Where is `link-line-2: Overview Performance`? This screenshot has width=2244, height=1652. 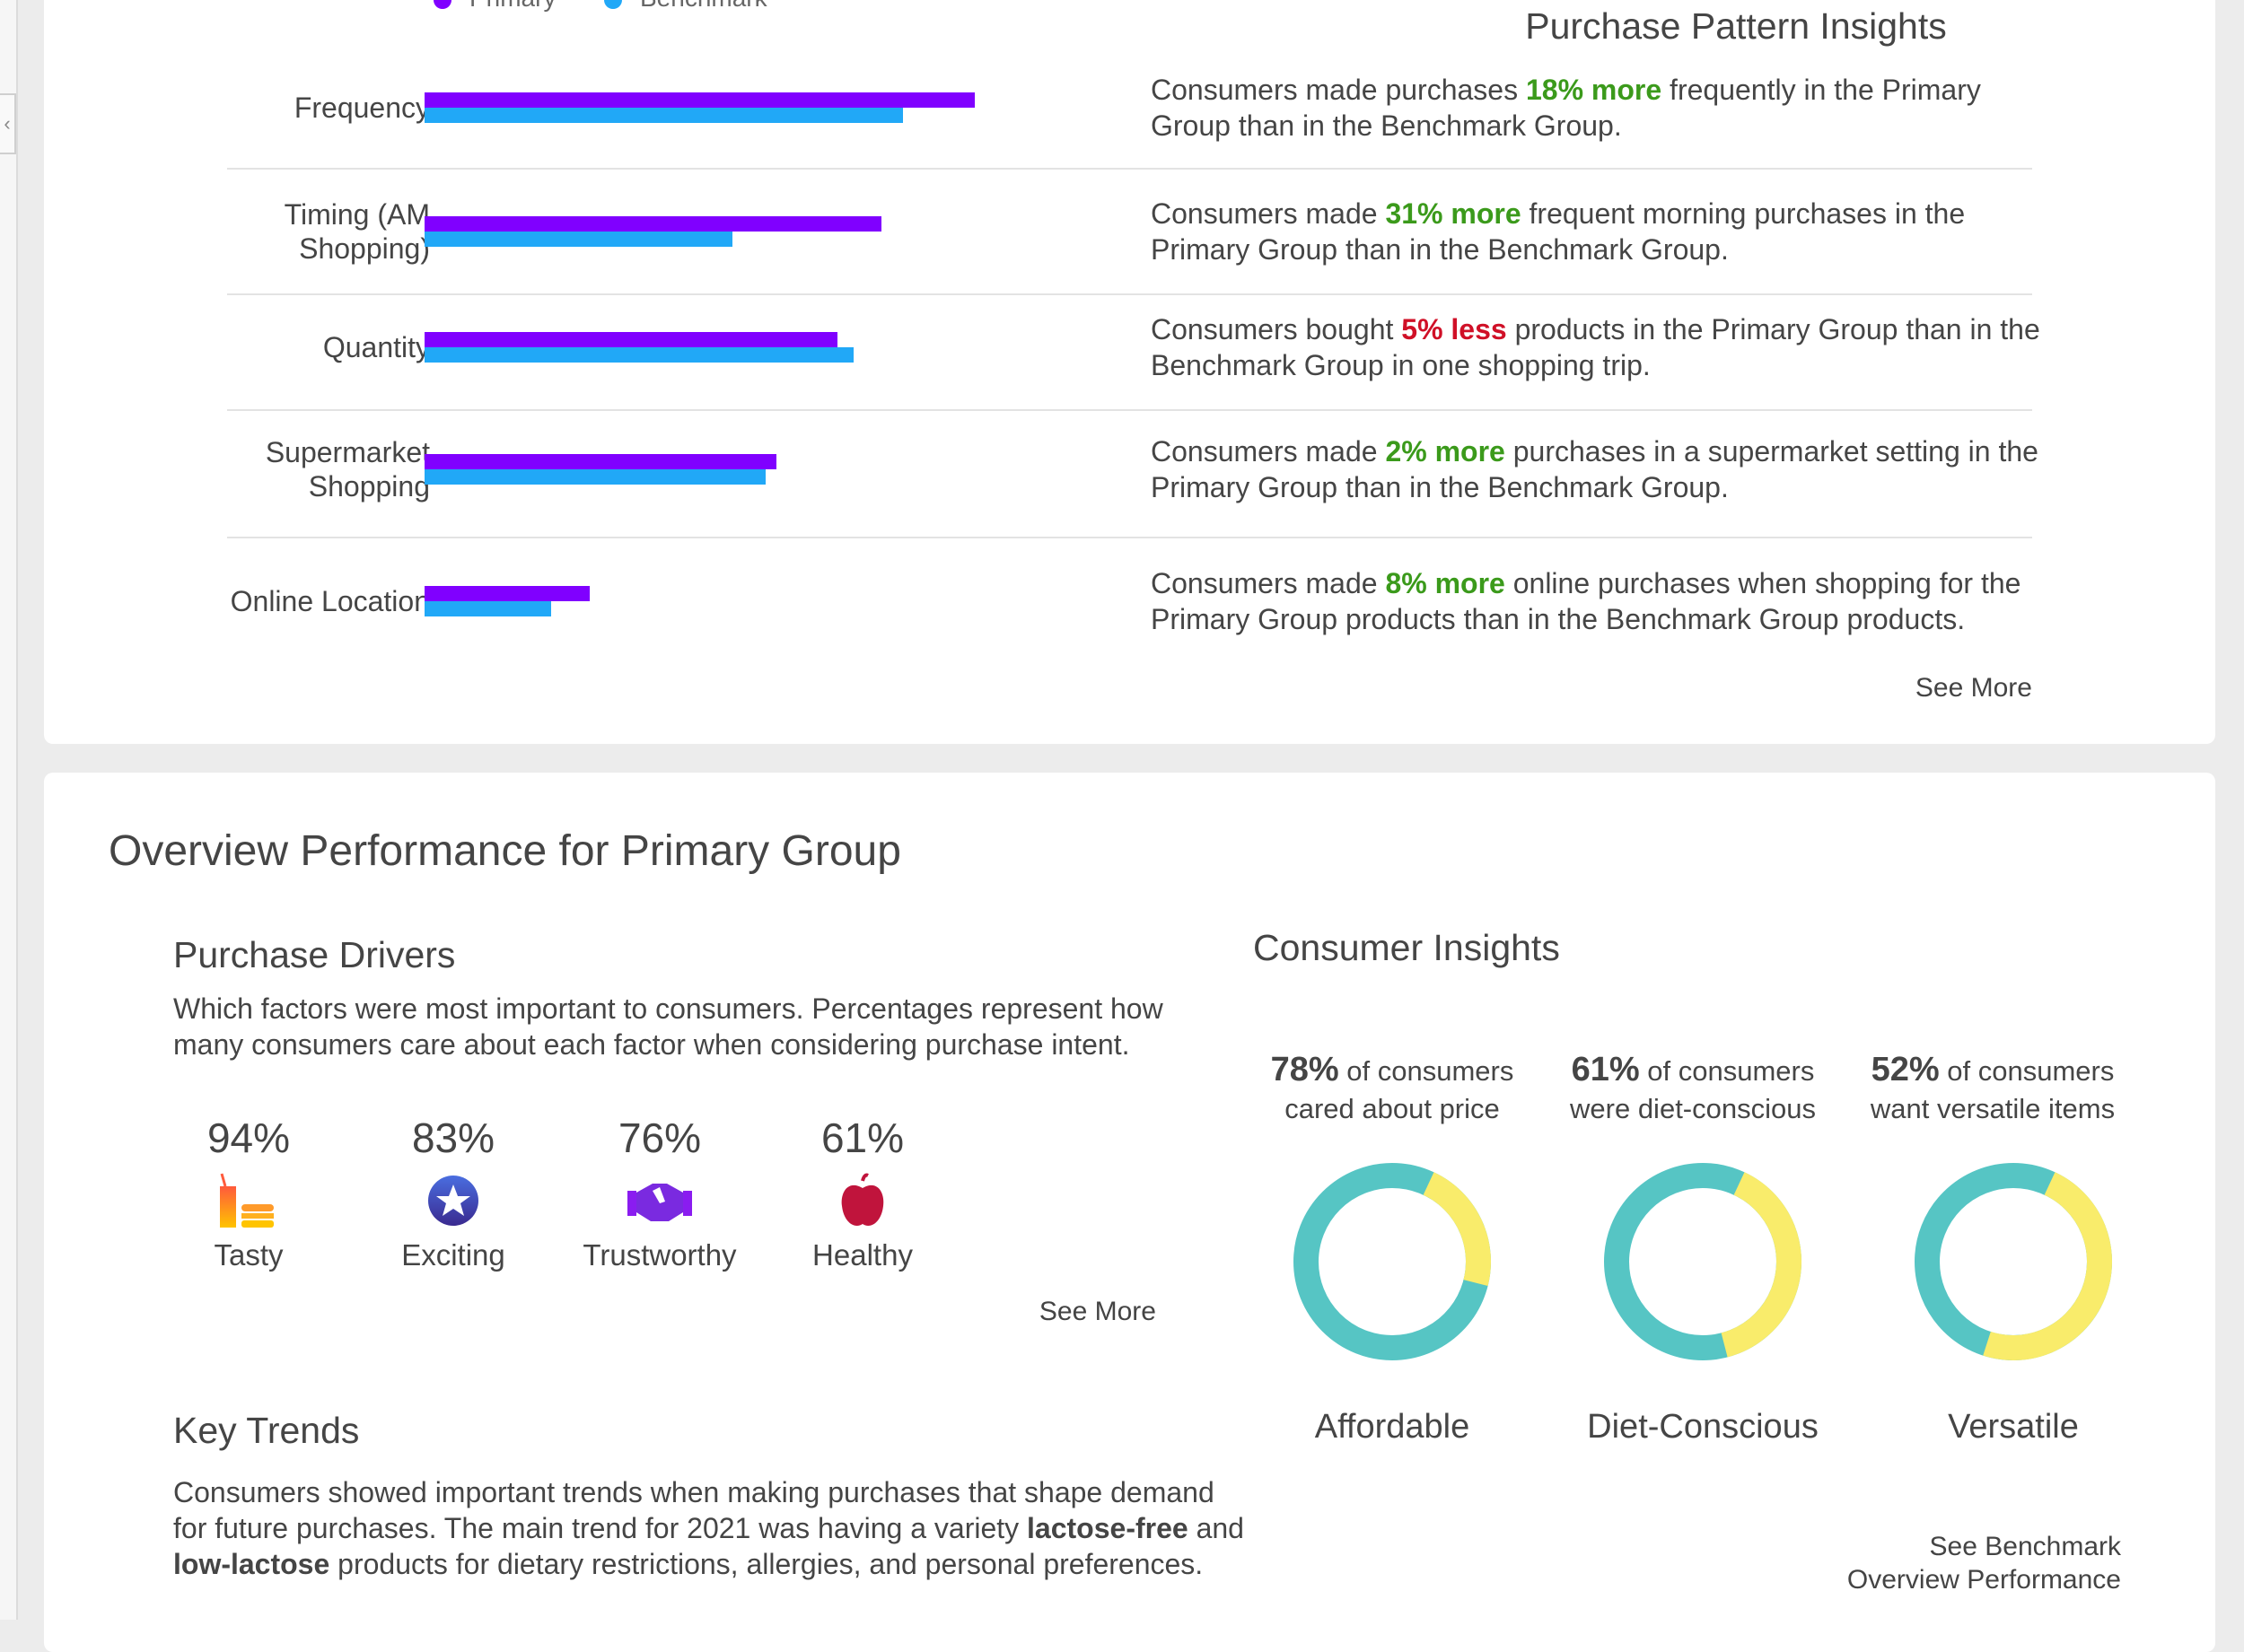
link-line-2: Overview Performance is located at coordinates (1983, 1580).